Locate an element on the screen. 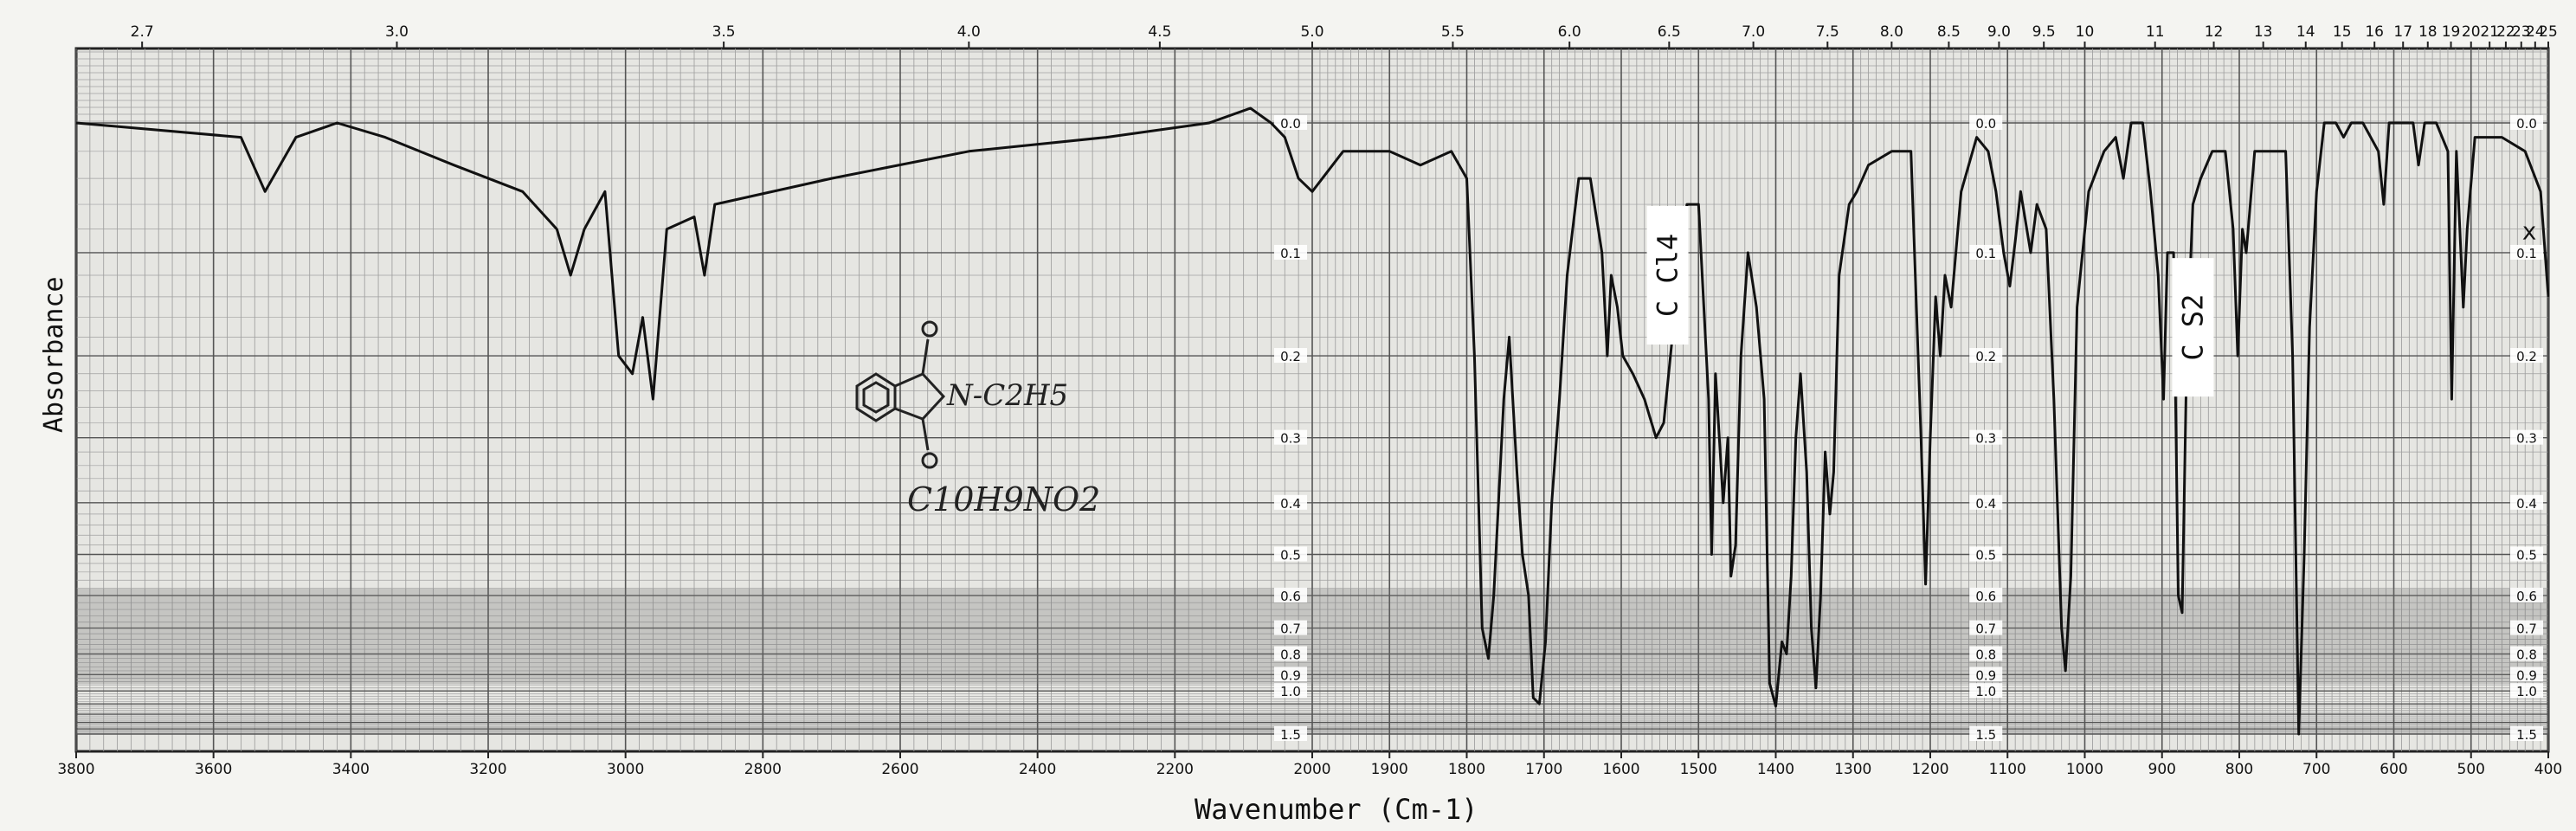 The image size is (2576, 831). top-tick-label: 7.0 is located at coordinates (1753, 32).